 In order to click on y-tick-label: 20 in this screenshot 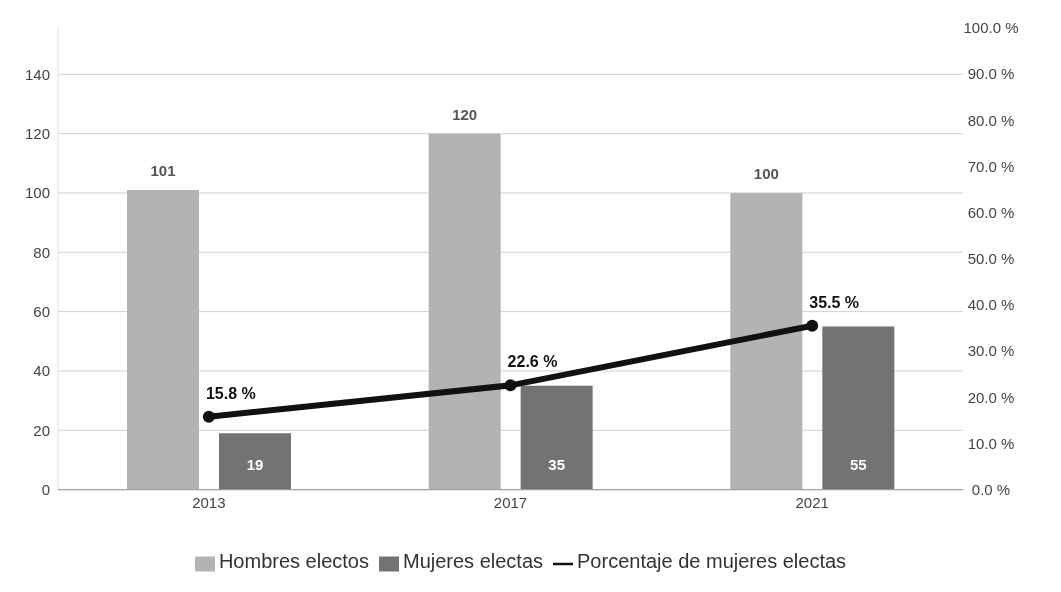, I will do `click(41, 430)`.